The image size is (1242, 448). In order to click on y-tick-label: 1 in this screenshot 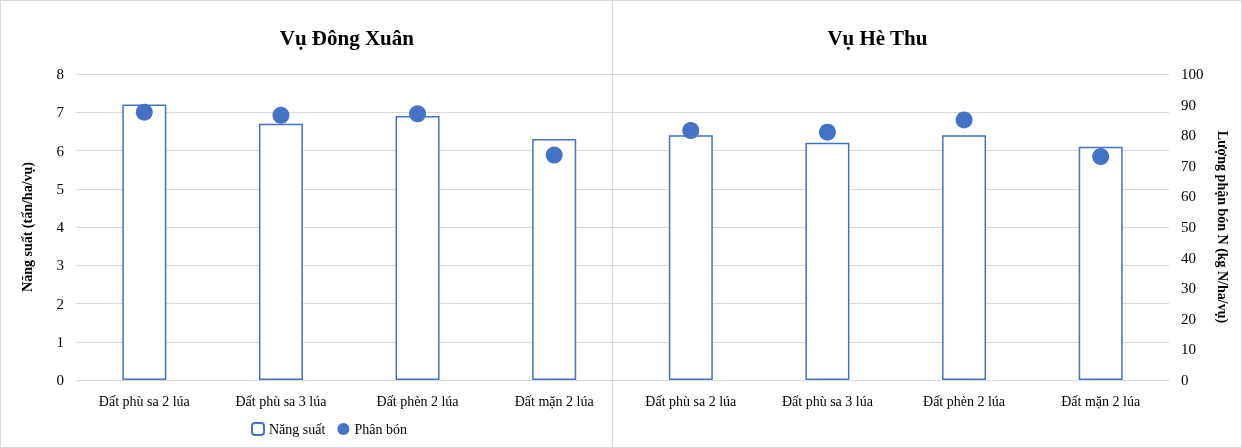, I will do `click(60, 341)`.